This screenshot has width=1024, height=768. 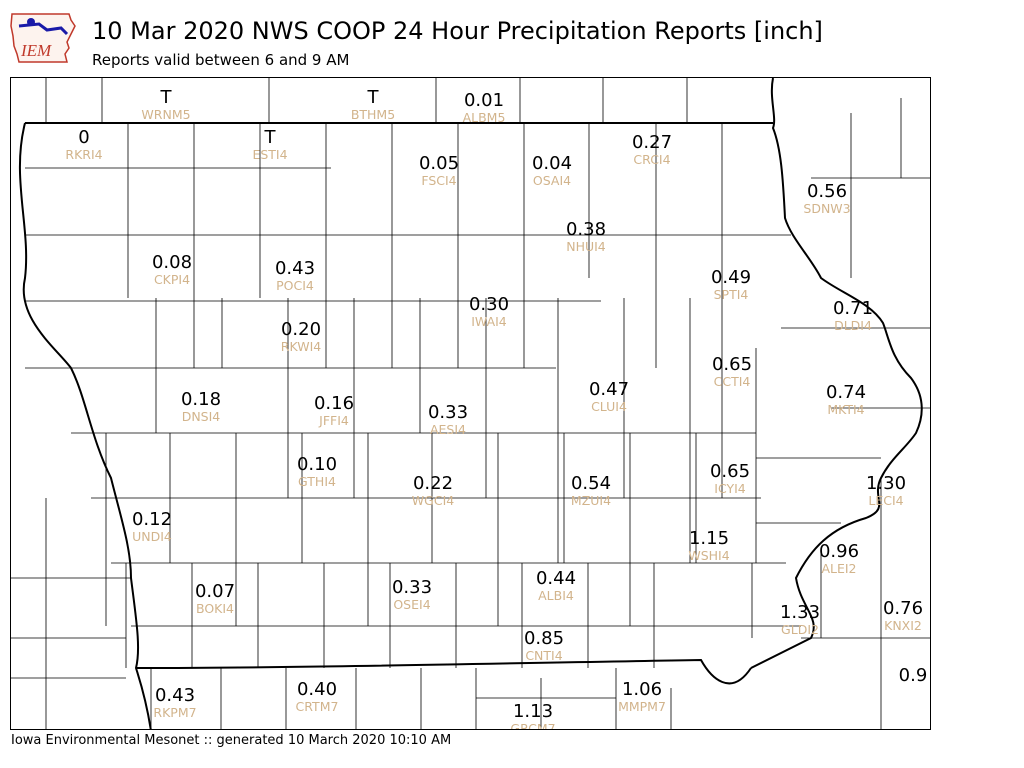 What do you see at coordinates (270, 137) in the screenshot?
I see `precip-value: T` at bounding box center [270, 137].